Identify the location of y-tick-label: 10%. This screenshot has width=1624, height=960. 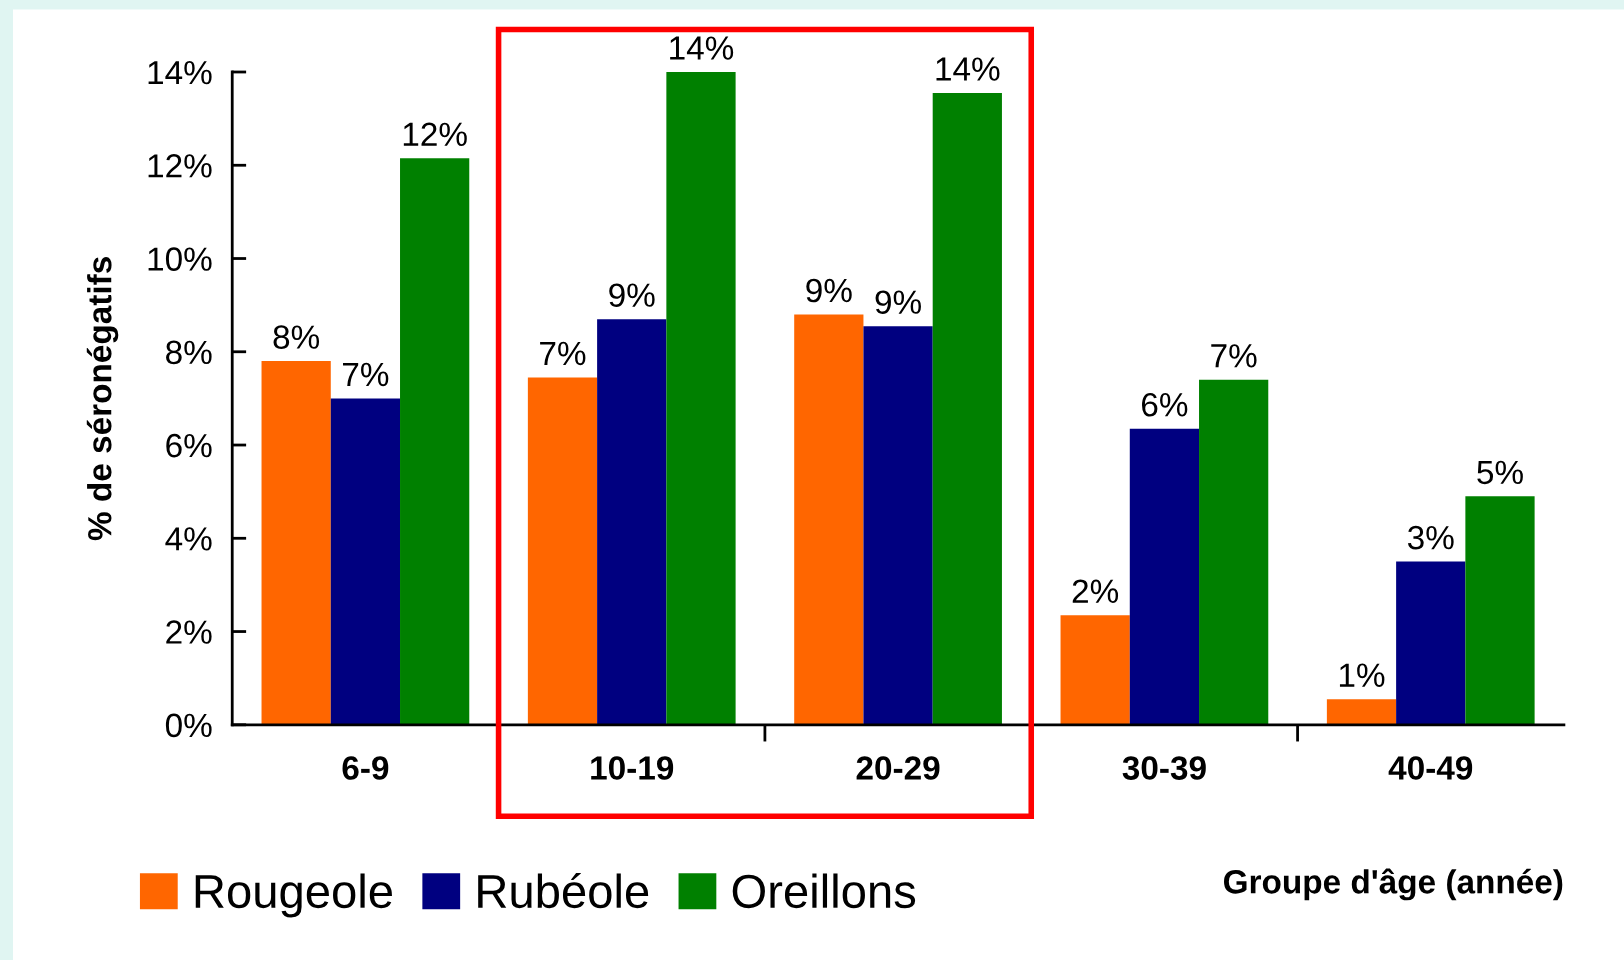
(180, 259).